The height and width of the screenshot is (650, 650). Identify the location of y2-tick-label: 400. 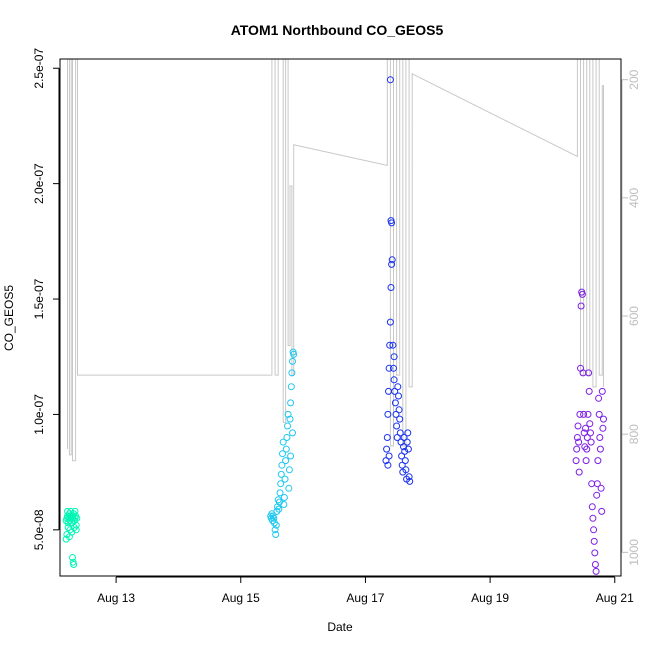
(634, 198).